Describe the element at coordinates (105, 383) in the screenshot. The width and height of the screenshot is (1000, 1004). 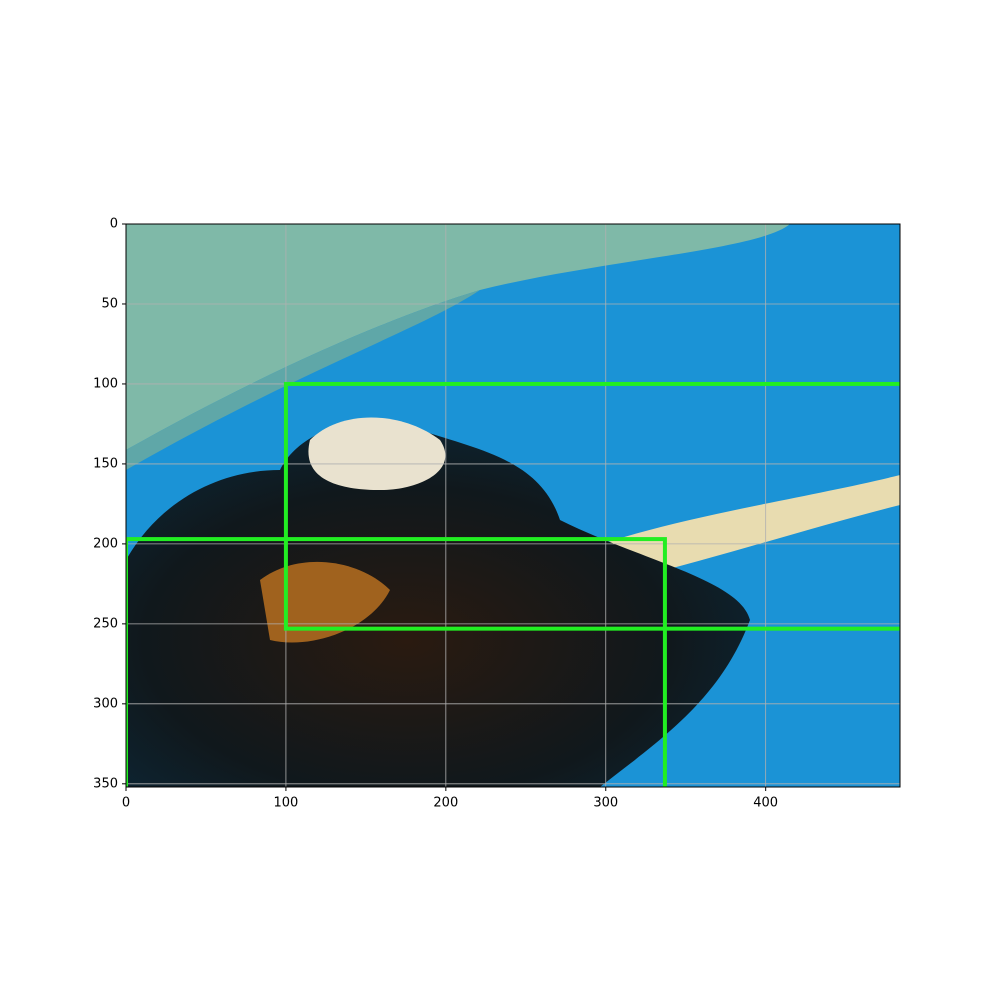
I see `y-tick-label: 100` at that location.